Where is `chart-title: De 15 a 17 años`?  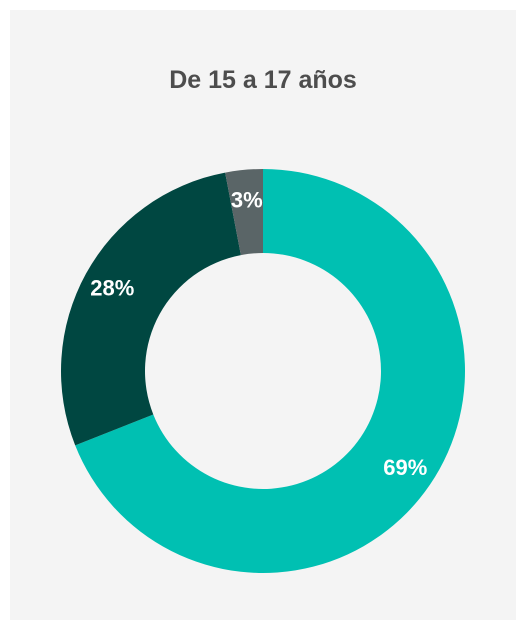
chart-title: De 15 a 17 años is located at coordinates (263, 80).